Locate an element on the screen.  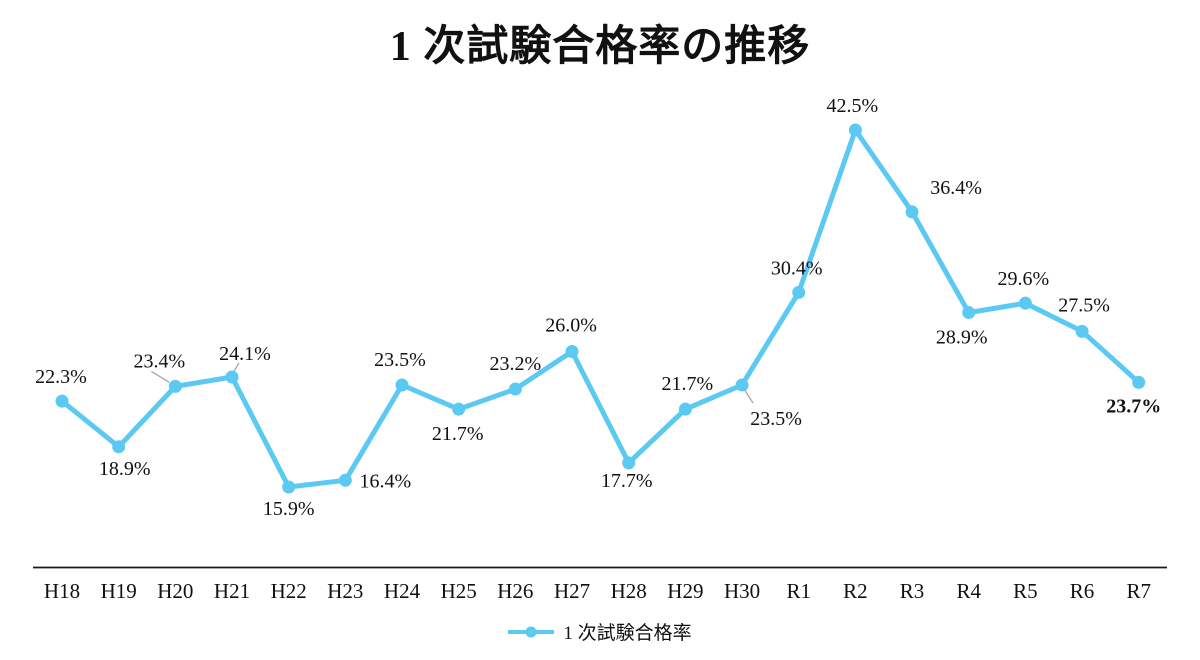
data-label-H25: 21.7% is located at coordinates (458, 434).